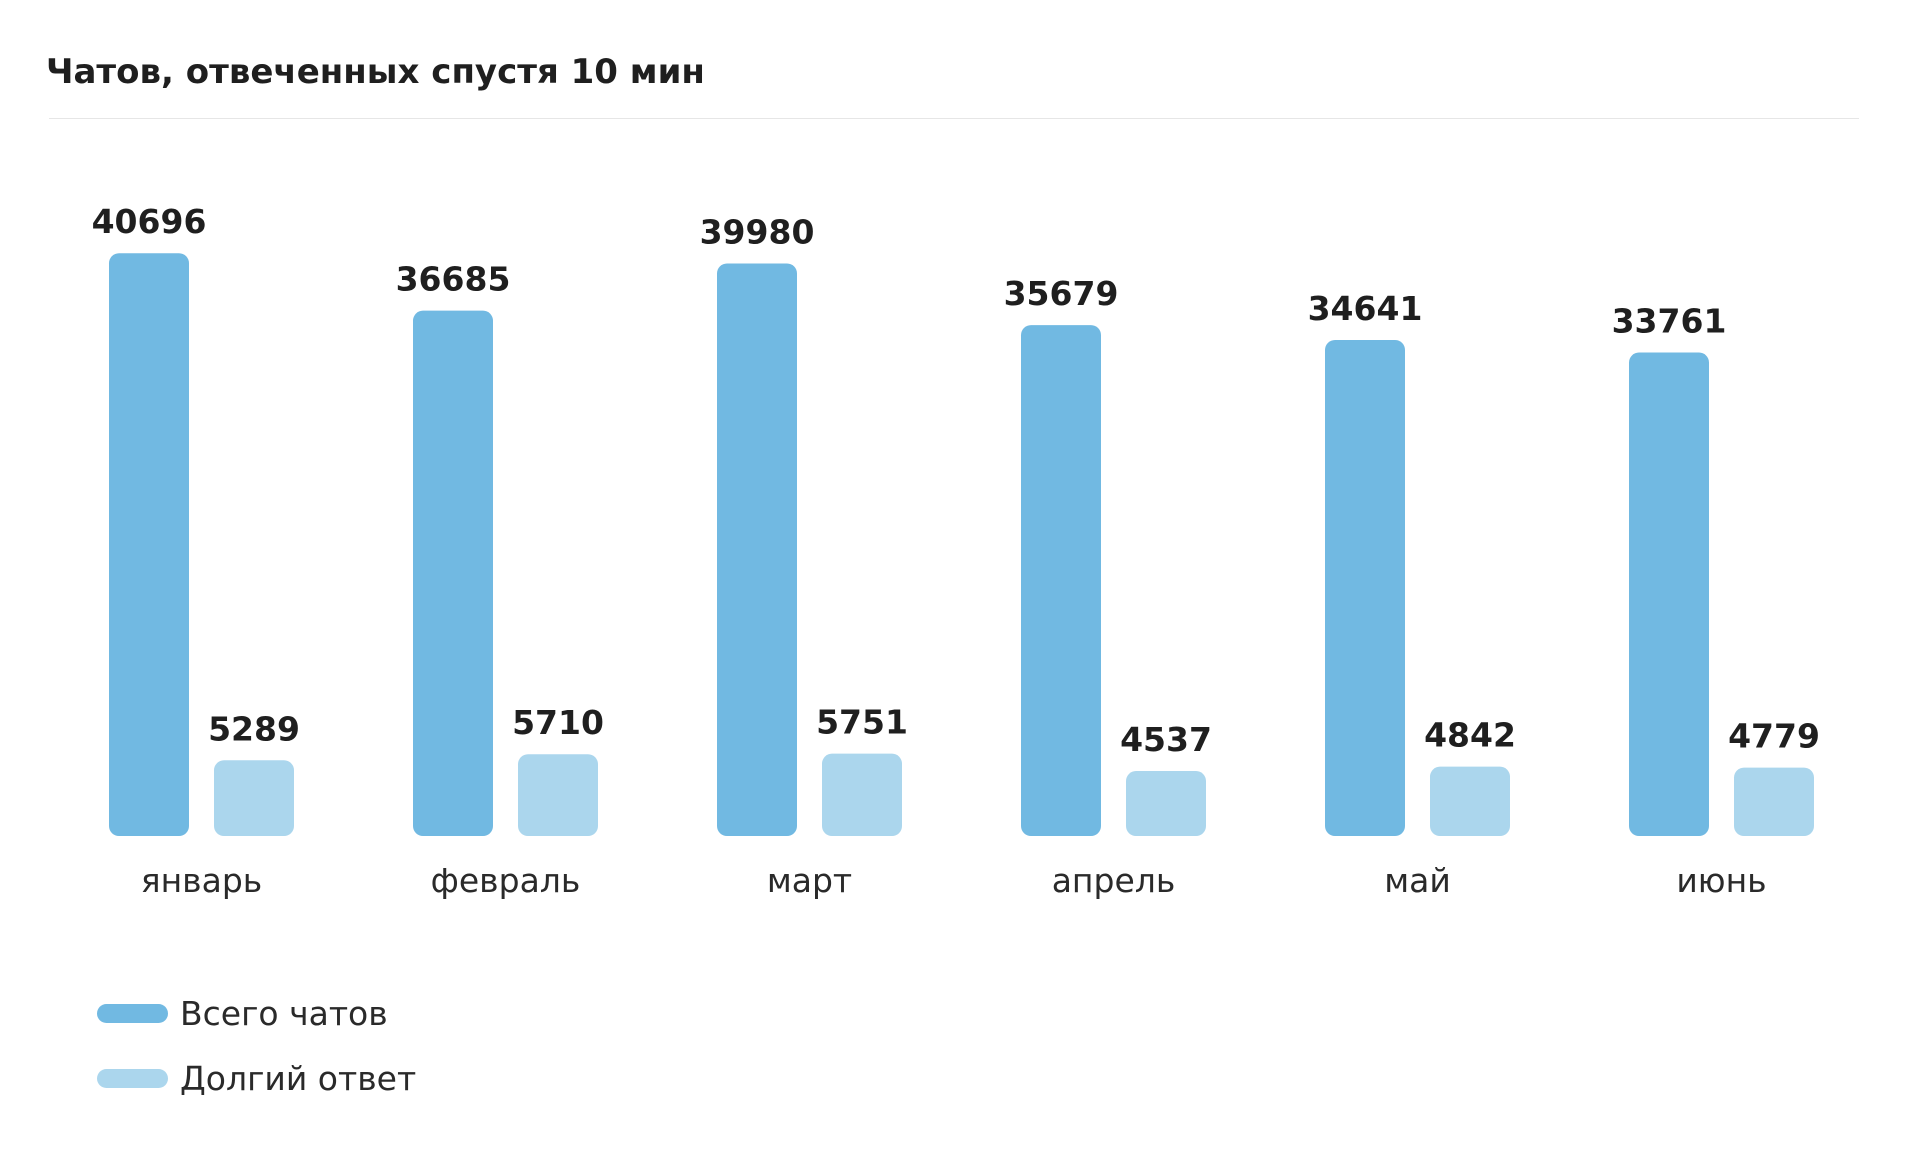 The image size is (1908, 1176). Describe the element at coordinates (1470, 735) in the screenshot. I see `data-label-long-5: 4842` at that location.